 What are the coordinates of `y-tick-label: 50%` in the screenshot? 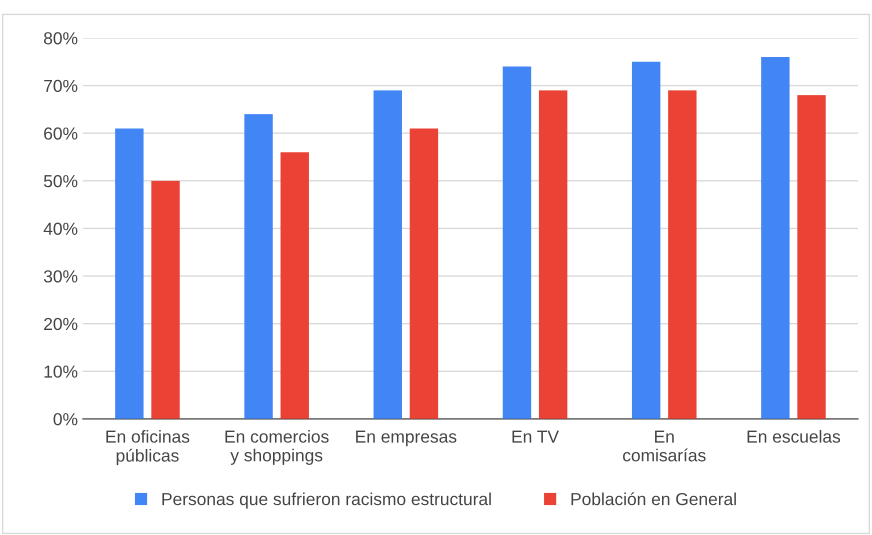 It's located at (61, 181).